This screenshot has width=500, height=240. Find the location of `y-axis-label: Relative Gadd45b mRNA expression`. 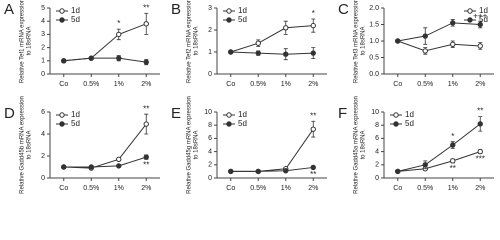

y-axis-label: Relative Gadd45b mRNA expression is located at coordinates (23, 145).